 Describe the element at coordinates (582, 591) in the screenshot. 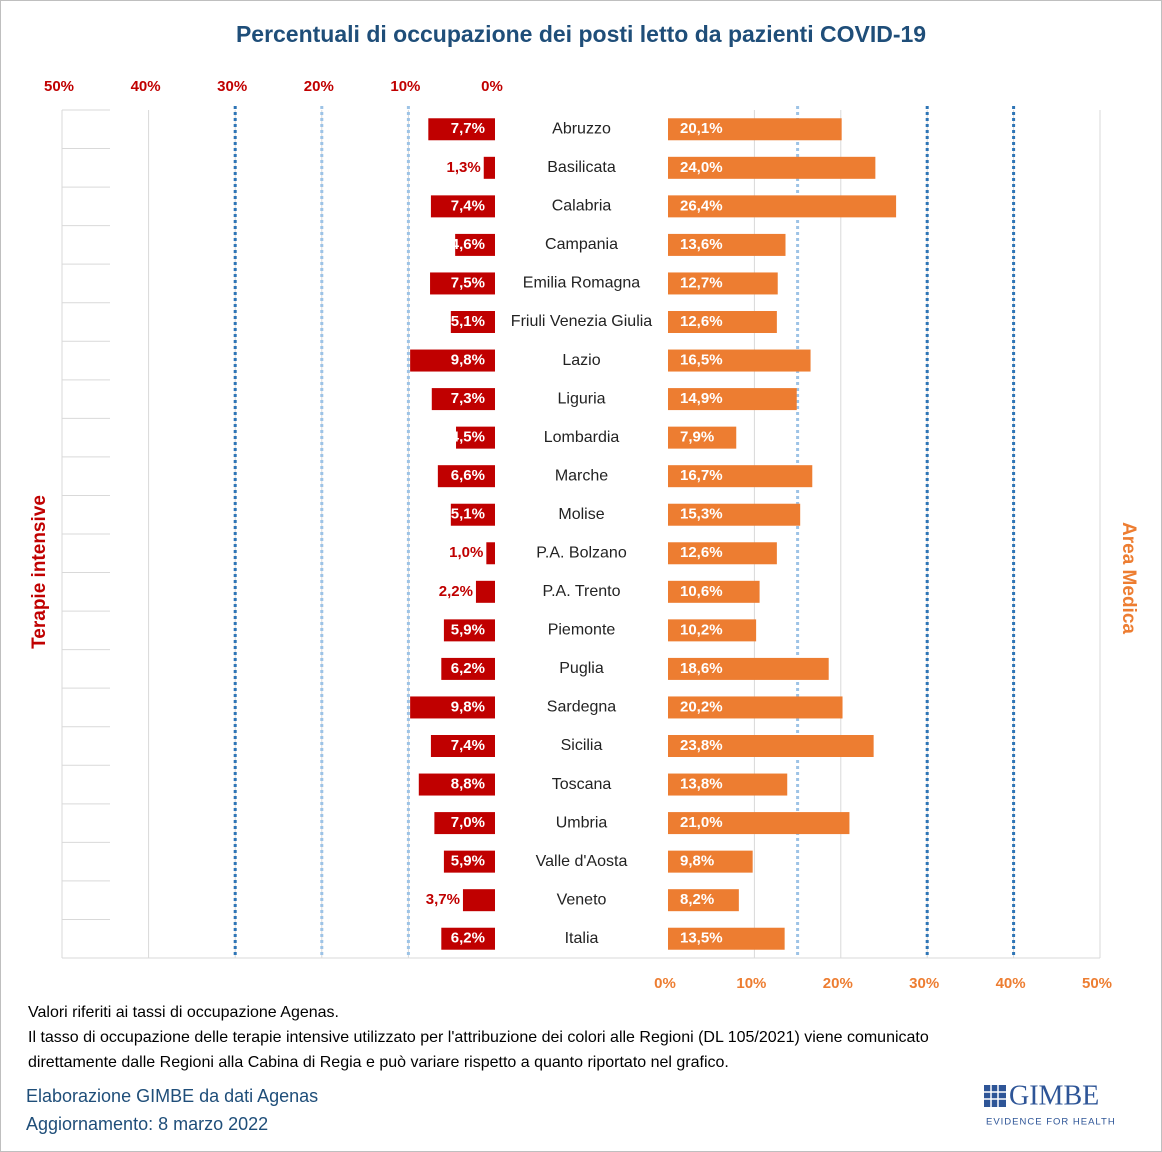

I see `category-label: P.A. Trento` at that location.